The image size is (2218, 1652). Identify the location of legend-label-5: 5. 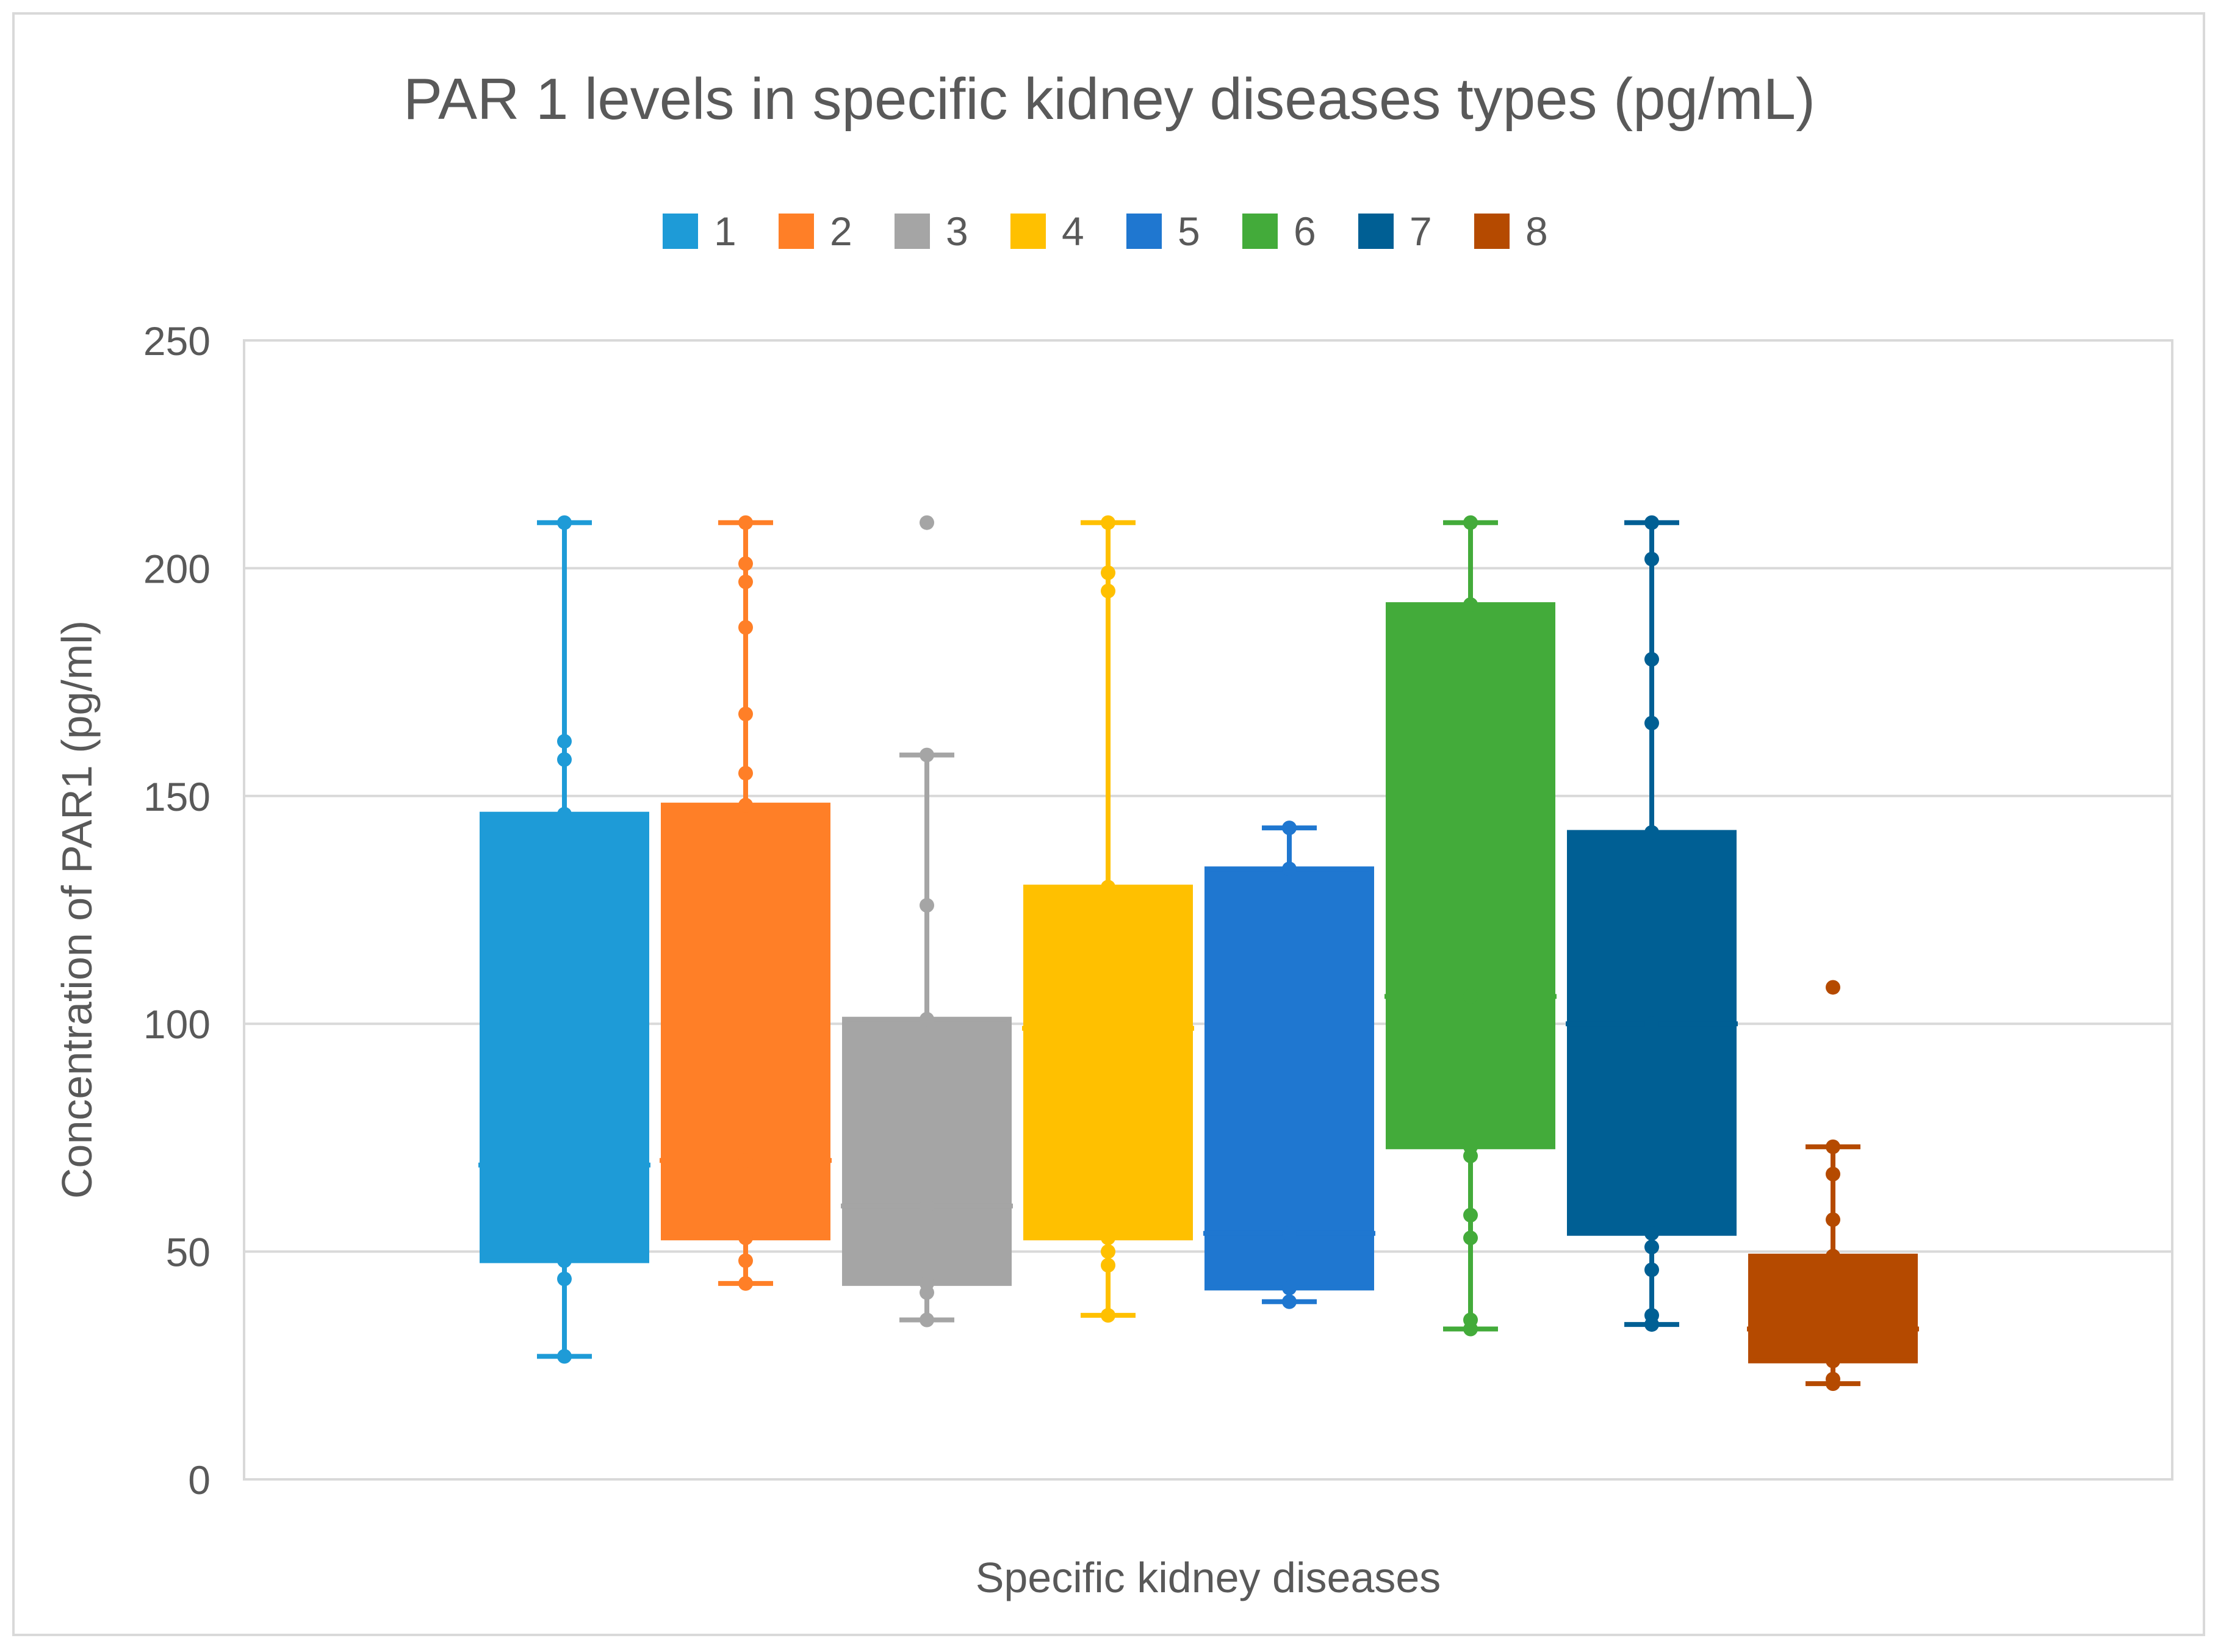
(1189, 231).